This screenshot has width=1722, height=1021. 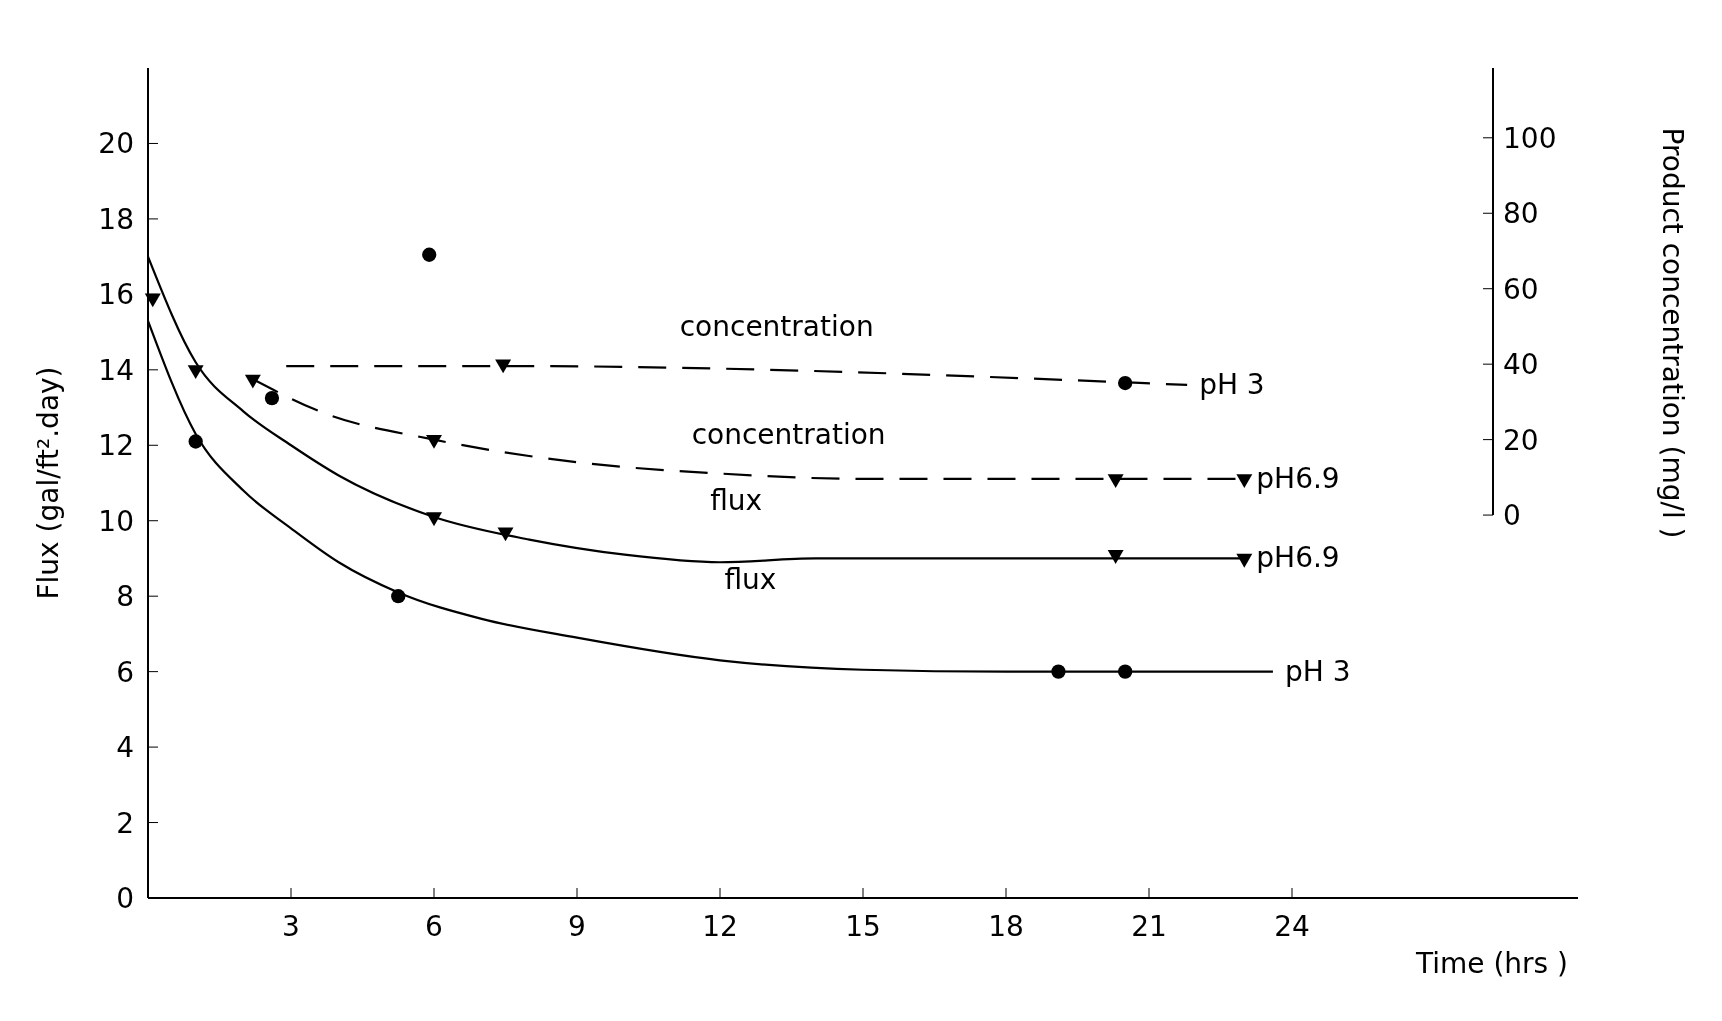 What do you see at coordinates (1530, 138) in the screenshot?
I see `y2-tick-label: 100` at bounding box center [1530, 138].